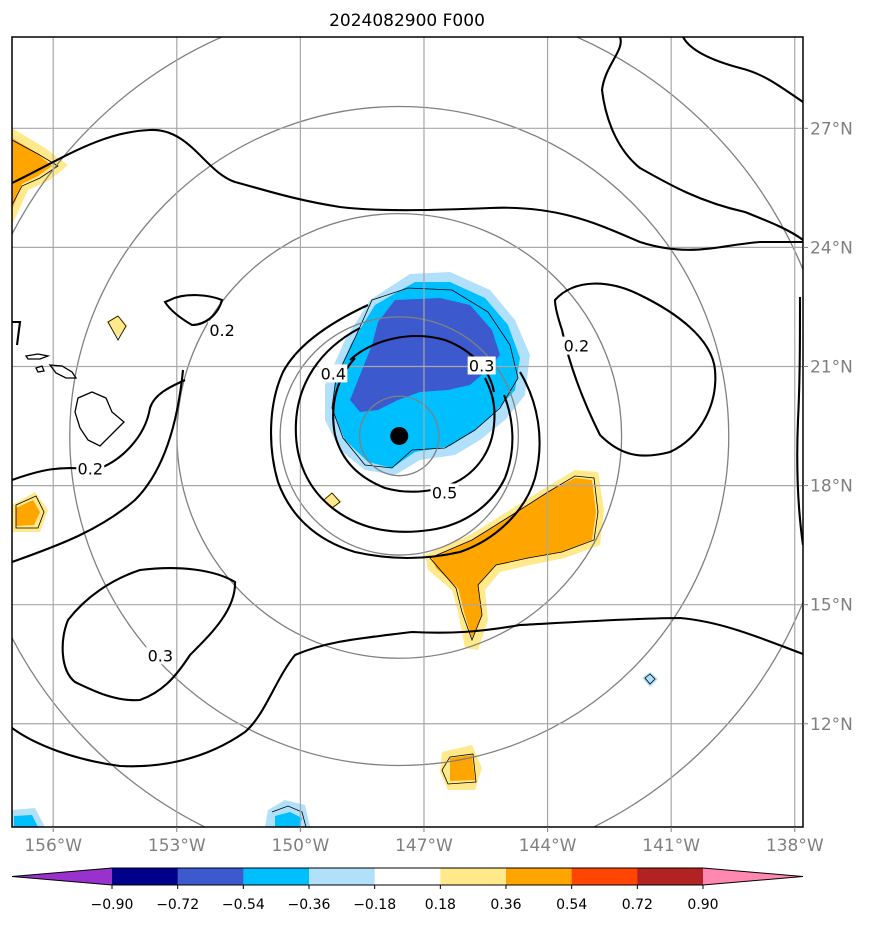  Describe the element at coordinates (702, 905) in the screenshot. I see `colorbar-tick-label: 0.90` at that location.